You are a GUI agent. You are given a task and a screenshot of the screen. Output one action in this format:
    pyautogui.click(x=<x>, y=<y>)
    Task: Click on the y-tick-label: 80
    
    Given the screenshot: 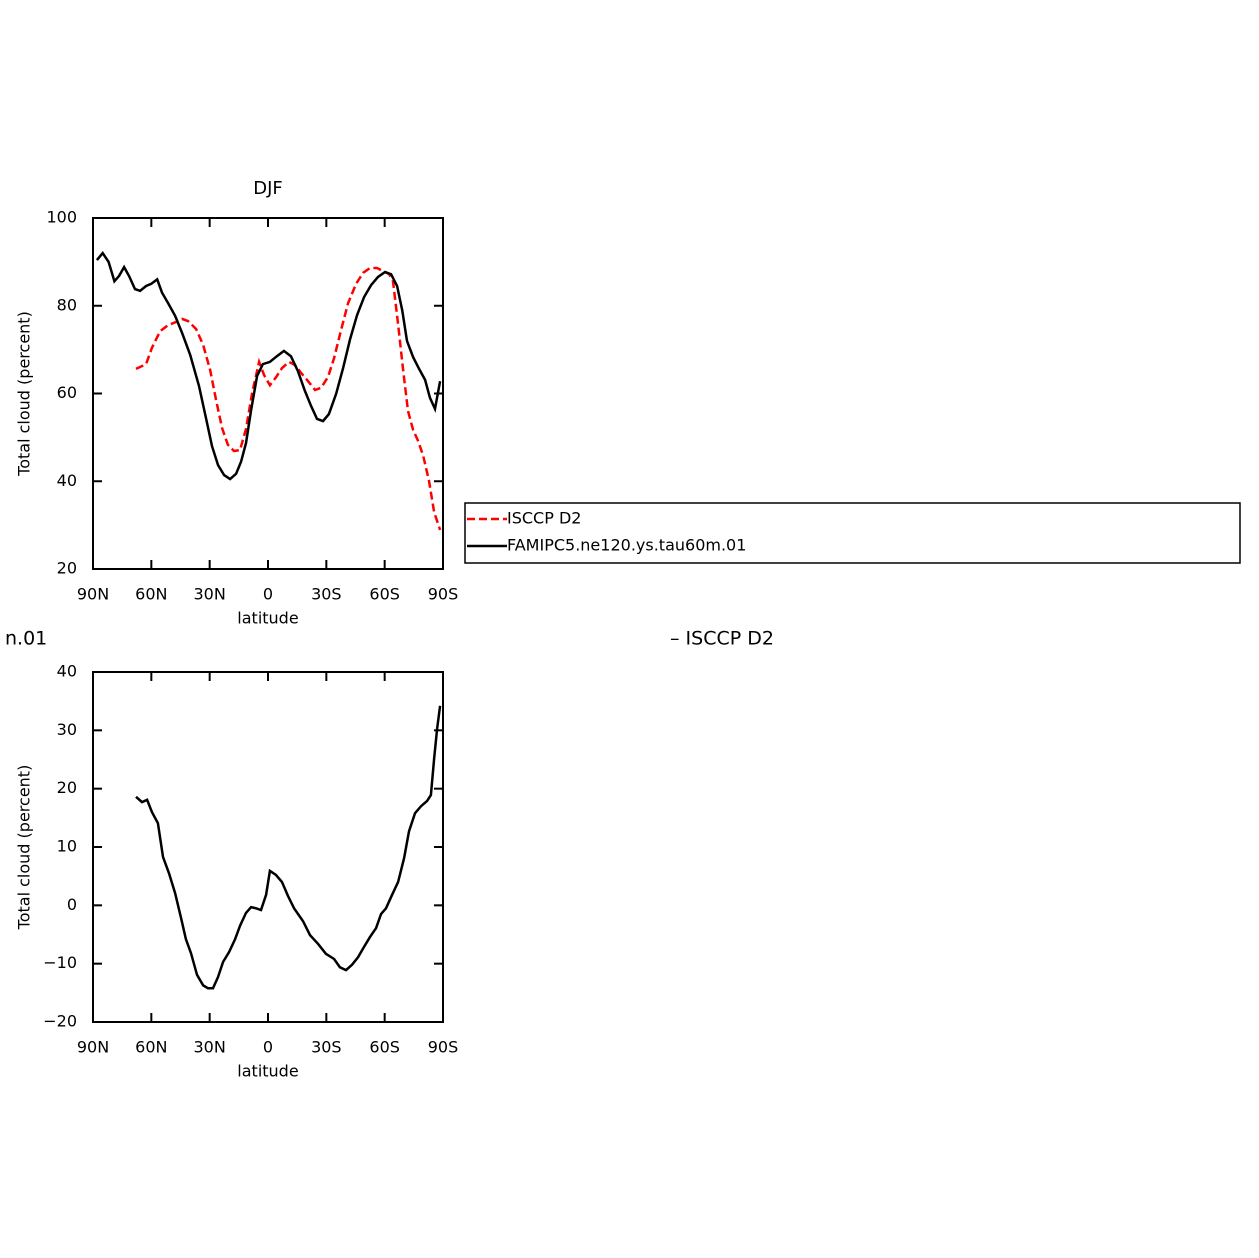 What is the action you would take?
    pyautogui.click(x=67, y=304)
    